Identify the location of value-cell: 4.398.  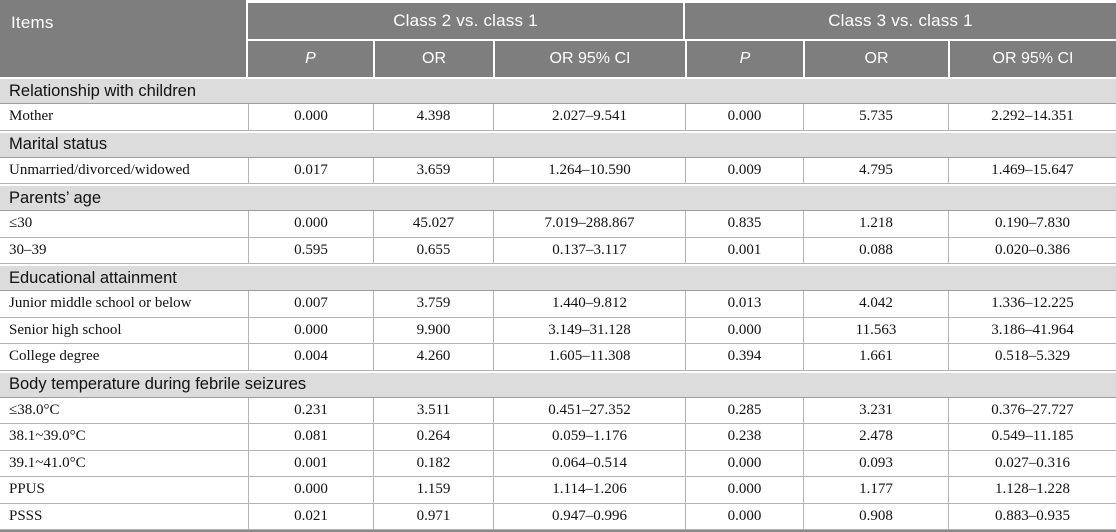
(433, 117).